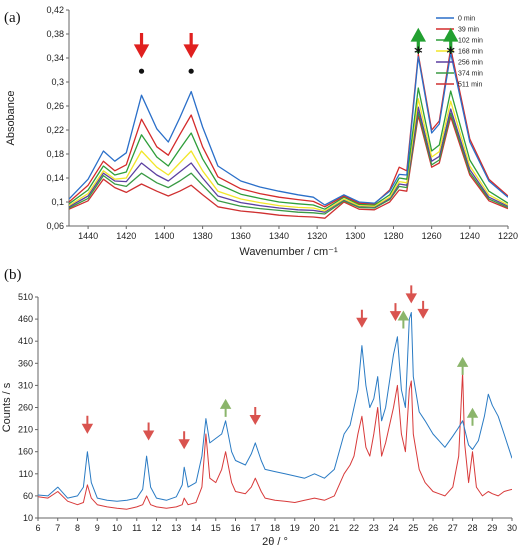 The height and width of the screenshot is (550, 518). Describe the element at coordinates (468, 30) in the screenshot. I see `chart-0-legend-label-1: 39 min` at that location.